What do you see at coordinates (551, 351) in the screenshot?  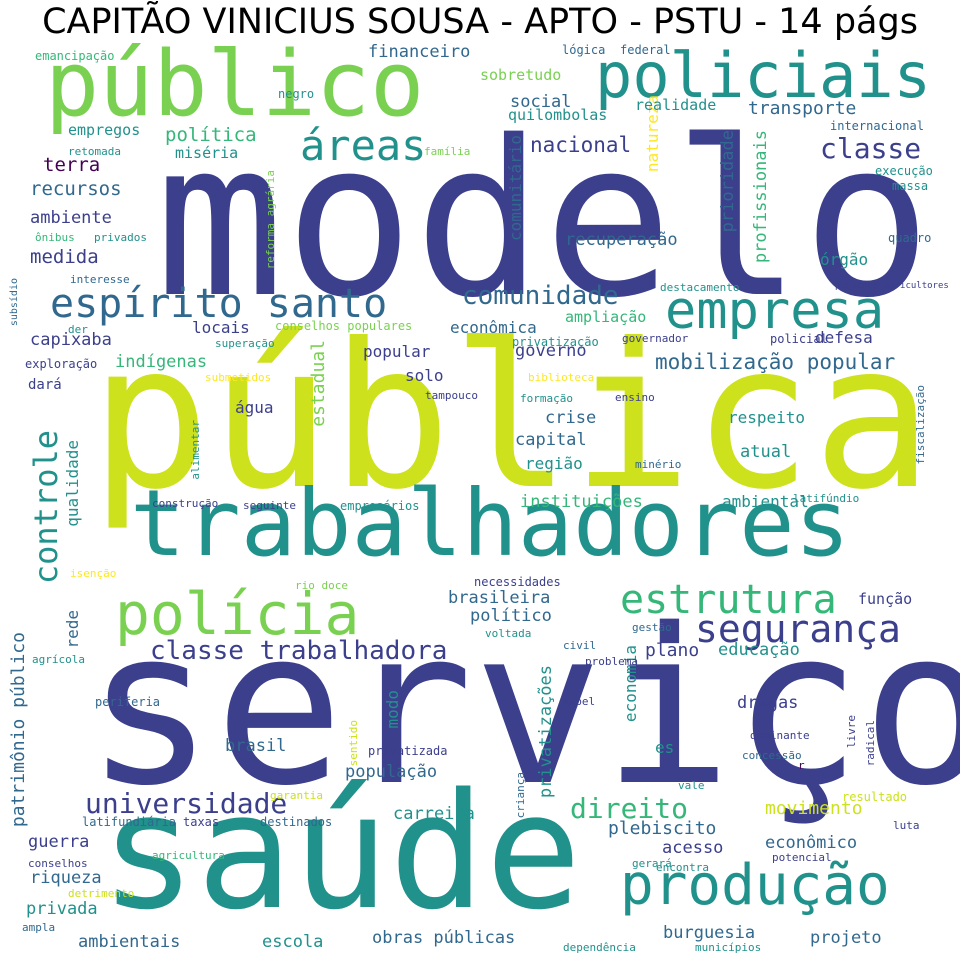 I see `word-47: governo` at bounding box center [551, 351].